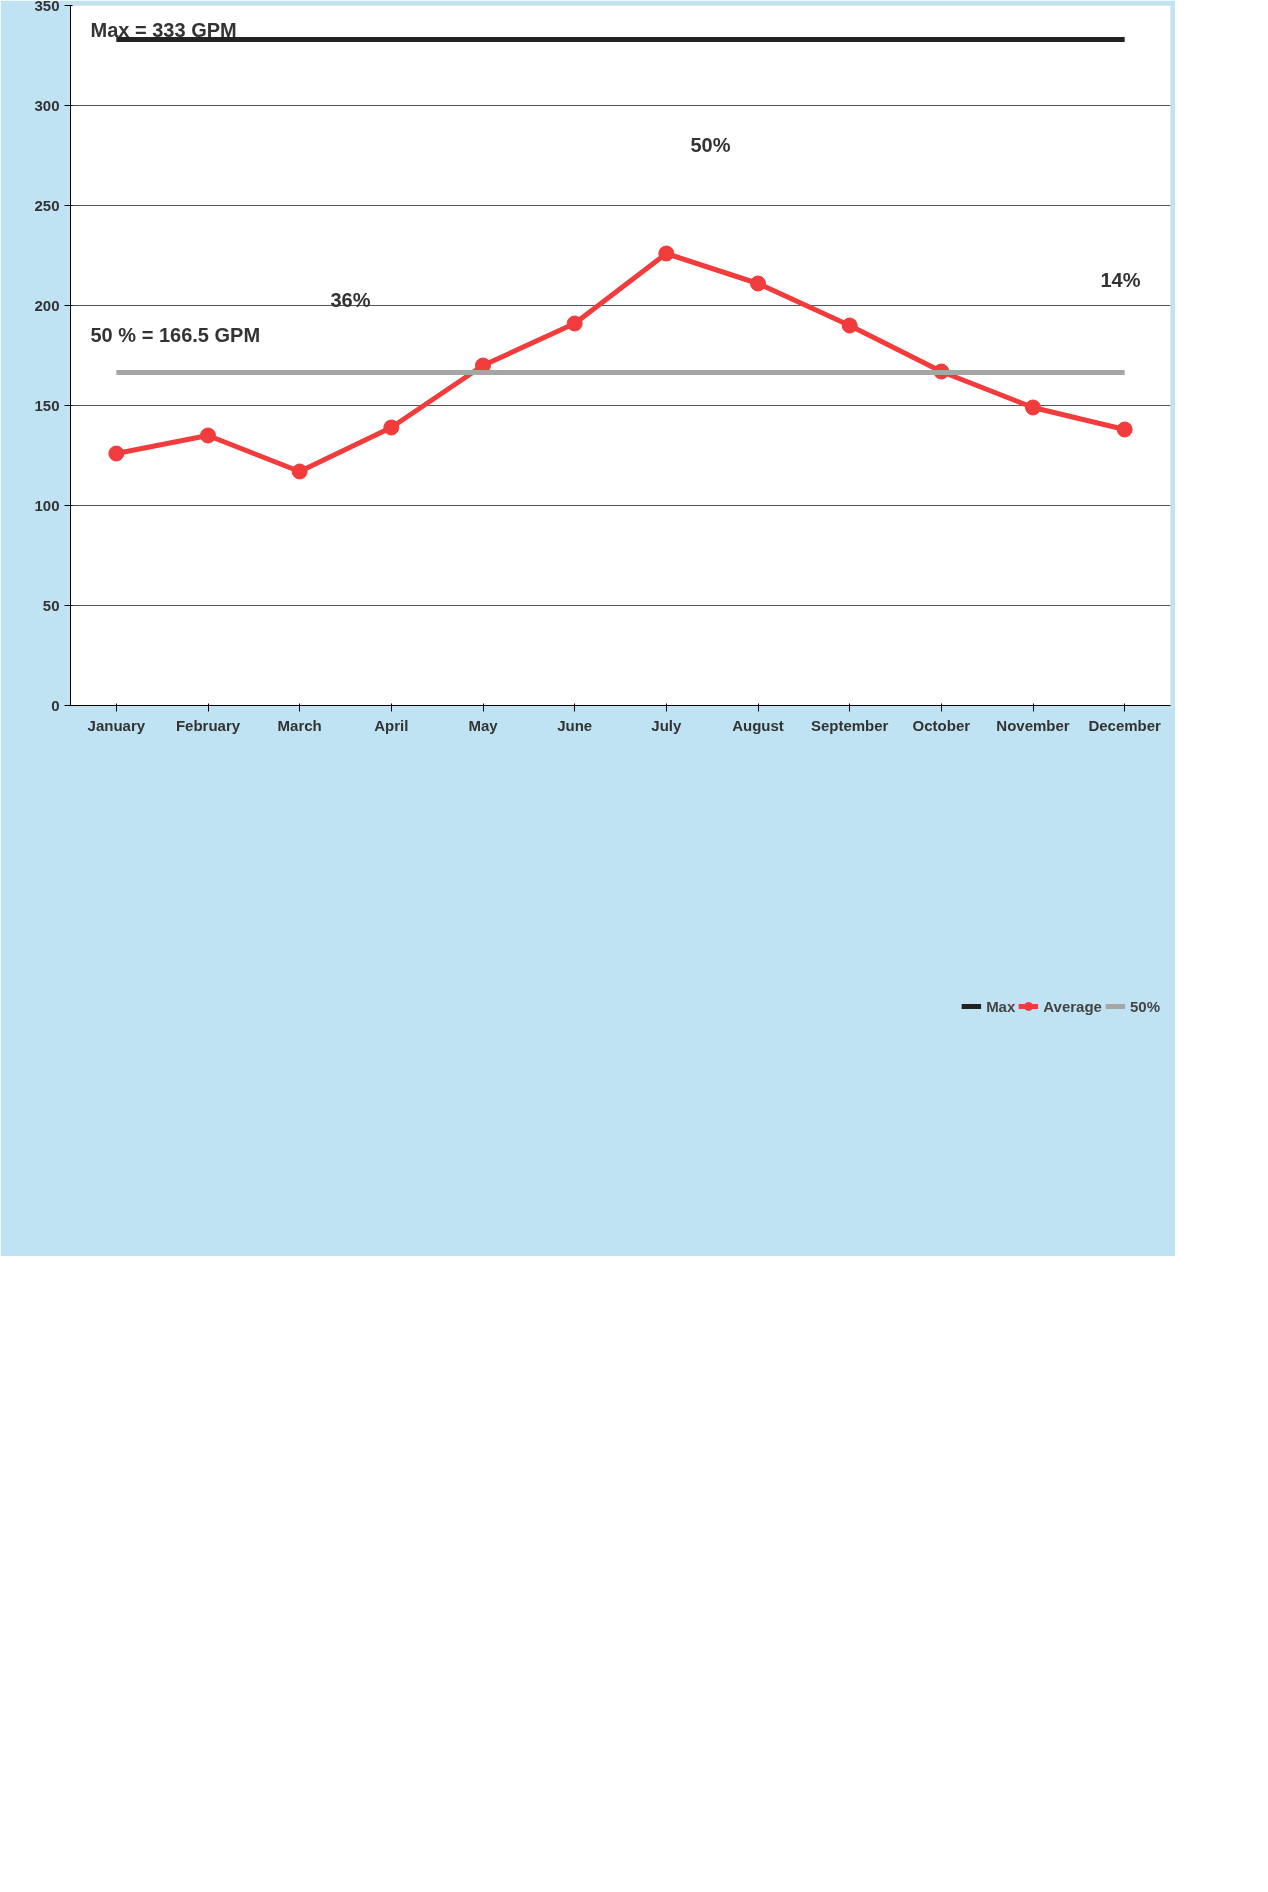  What do you see at coordinates (1001, 1006) in the screenshot?
I see `legend-label: Max` at bounding box center [1001, 1006].